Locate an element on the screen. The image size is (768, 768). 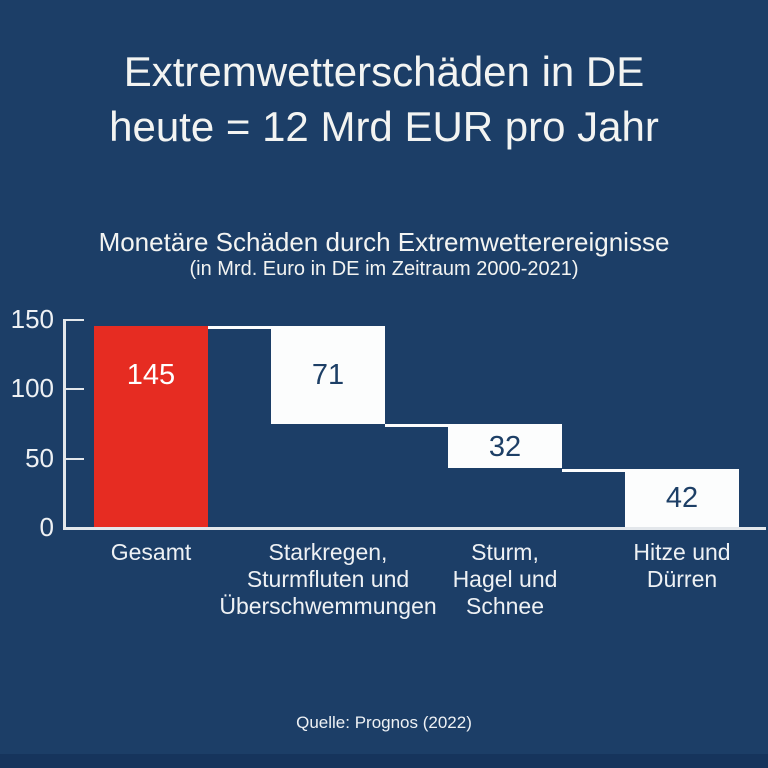
source-note: Quelle: Prognos (2022) is located at coordinates (384, 722).